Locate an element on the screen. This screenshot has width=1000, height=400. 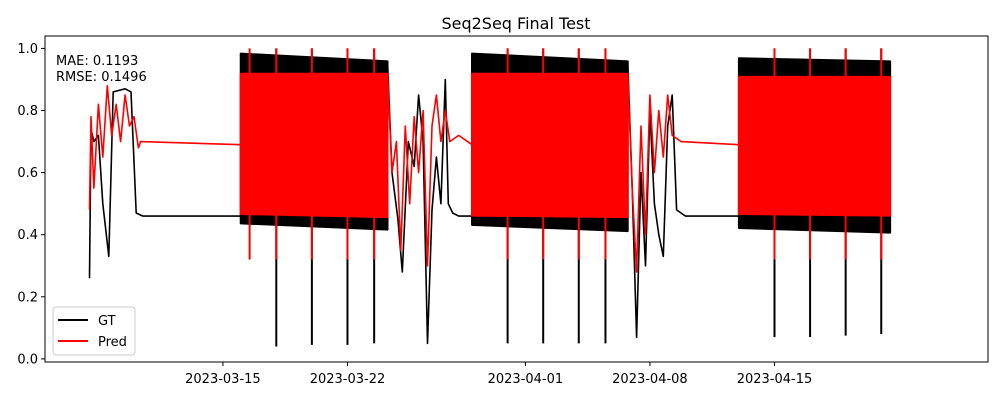
y-tick-label: 1.0 is located at coordinates (27, 49).